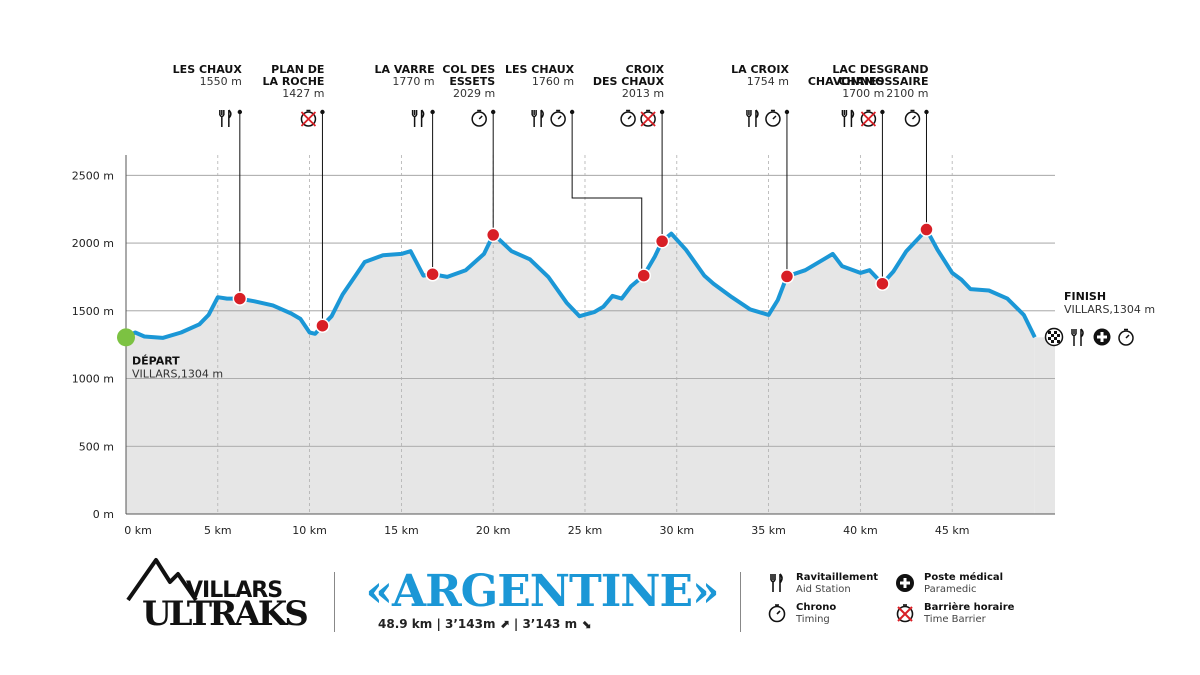 The width and height of the screenshot is (1200, 675). I want to click on x-tick-label: 10 km, so click(309, 530).